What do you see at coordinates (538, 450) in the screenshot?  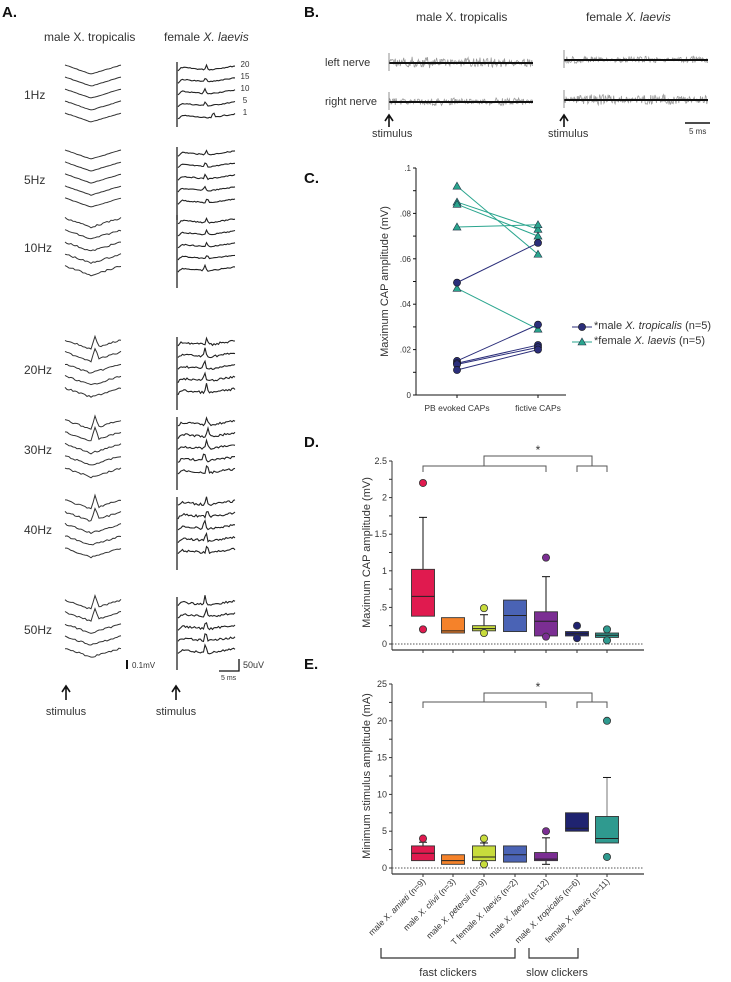 I see `significance-marker: *` at bounding box center [538, 450].